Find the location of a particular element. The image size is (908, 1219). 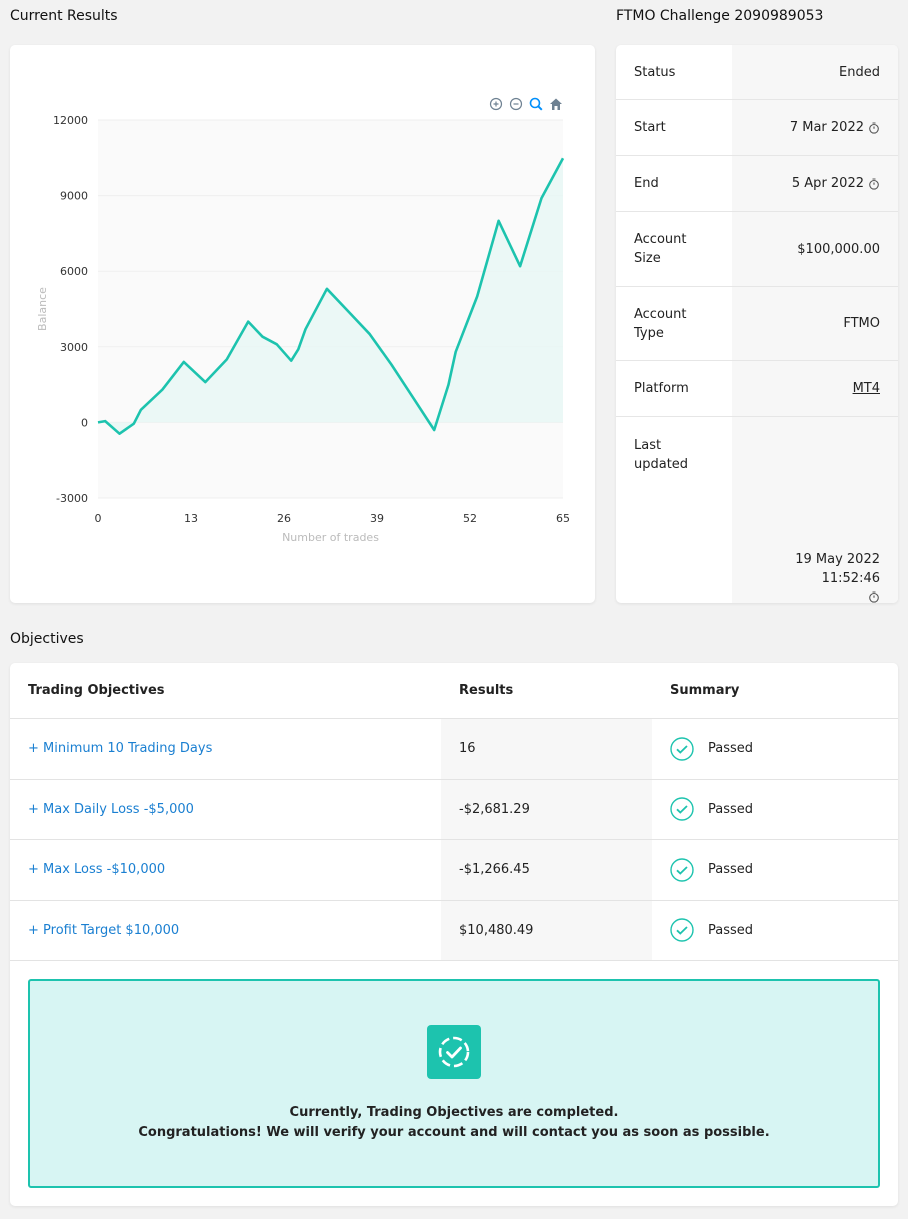

info-row-account-type: Account Type FTMO is located at coordinates (757, 324).